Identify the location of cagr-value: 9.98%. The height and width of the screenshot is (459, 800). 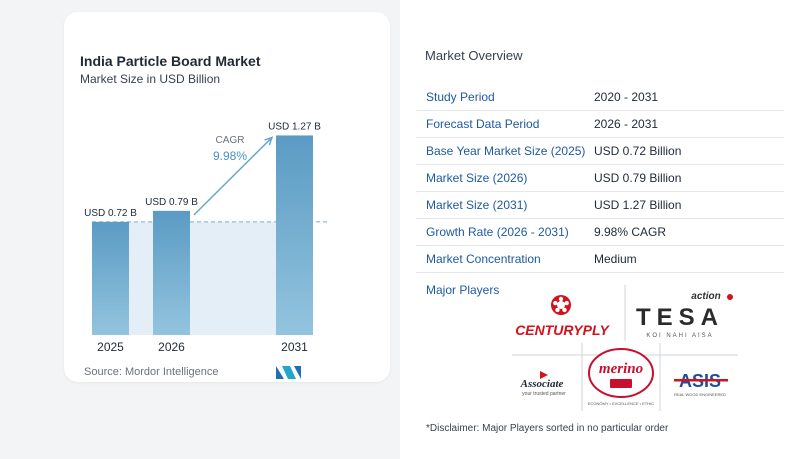
(230, 156).